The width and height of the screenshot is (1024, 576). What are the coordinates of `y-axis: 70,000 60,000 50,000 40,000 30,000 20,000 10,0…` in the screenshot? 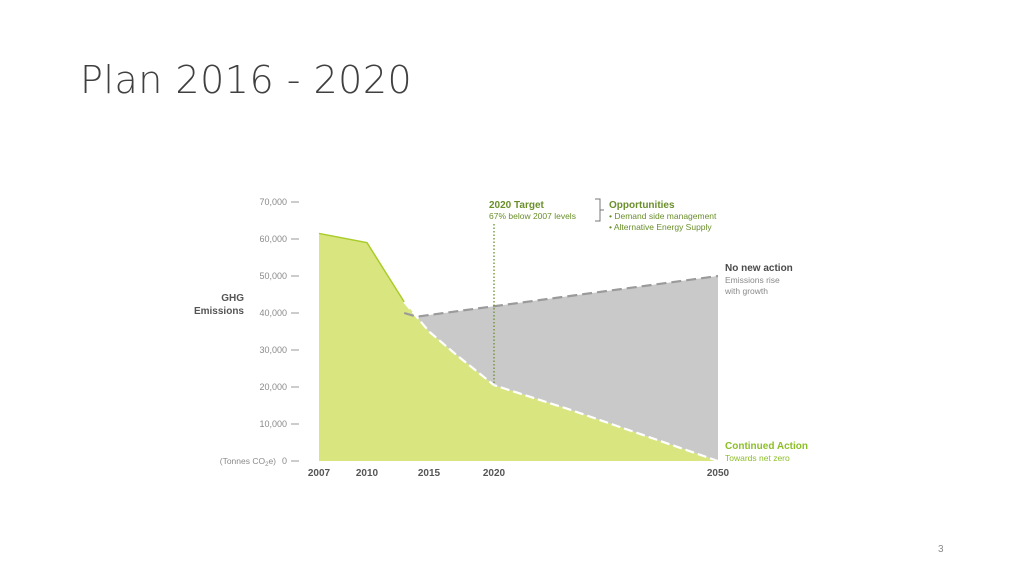 It's located at (246, 332).